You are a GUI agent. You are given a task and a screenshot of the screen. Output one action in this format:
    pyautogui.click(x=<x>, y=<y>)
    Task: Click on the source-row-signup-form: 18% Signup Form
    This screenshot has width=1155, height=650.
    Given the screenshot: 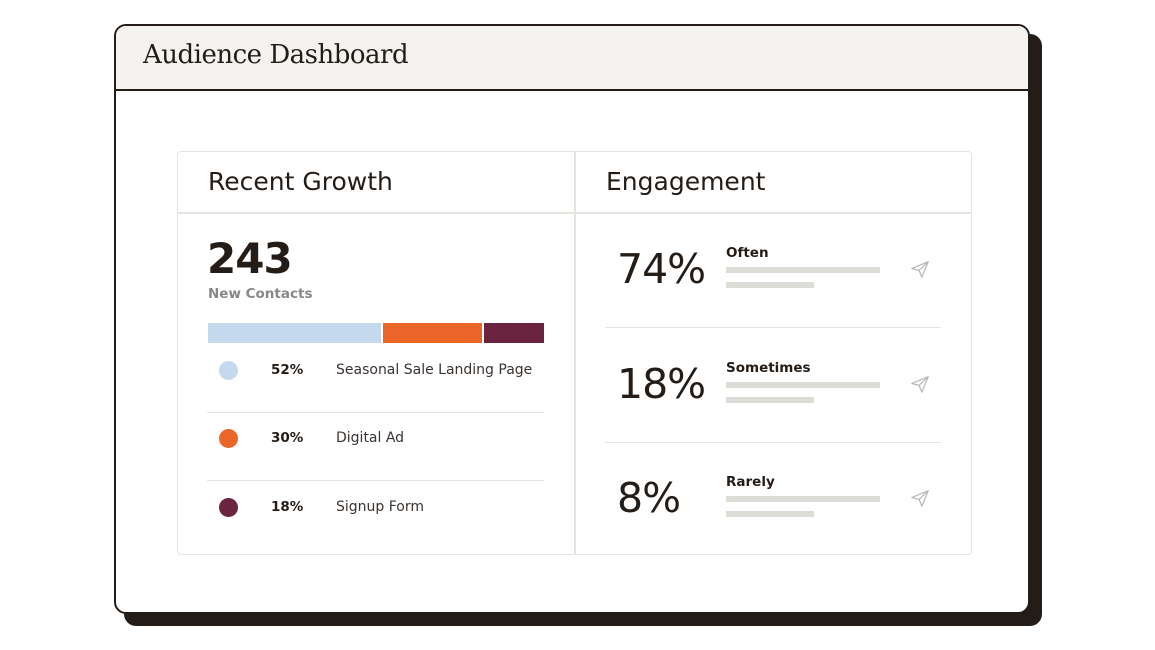 What is the action you would take?
    pyautogui.click(x=375, y=515)
    